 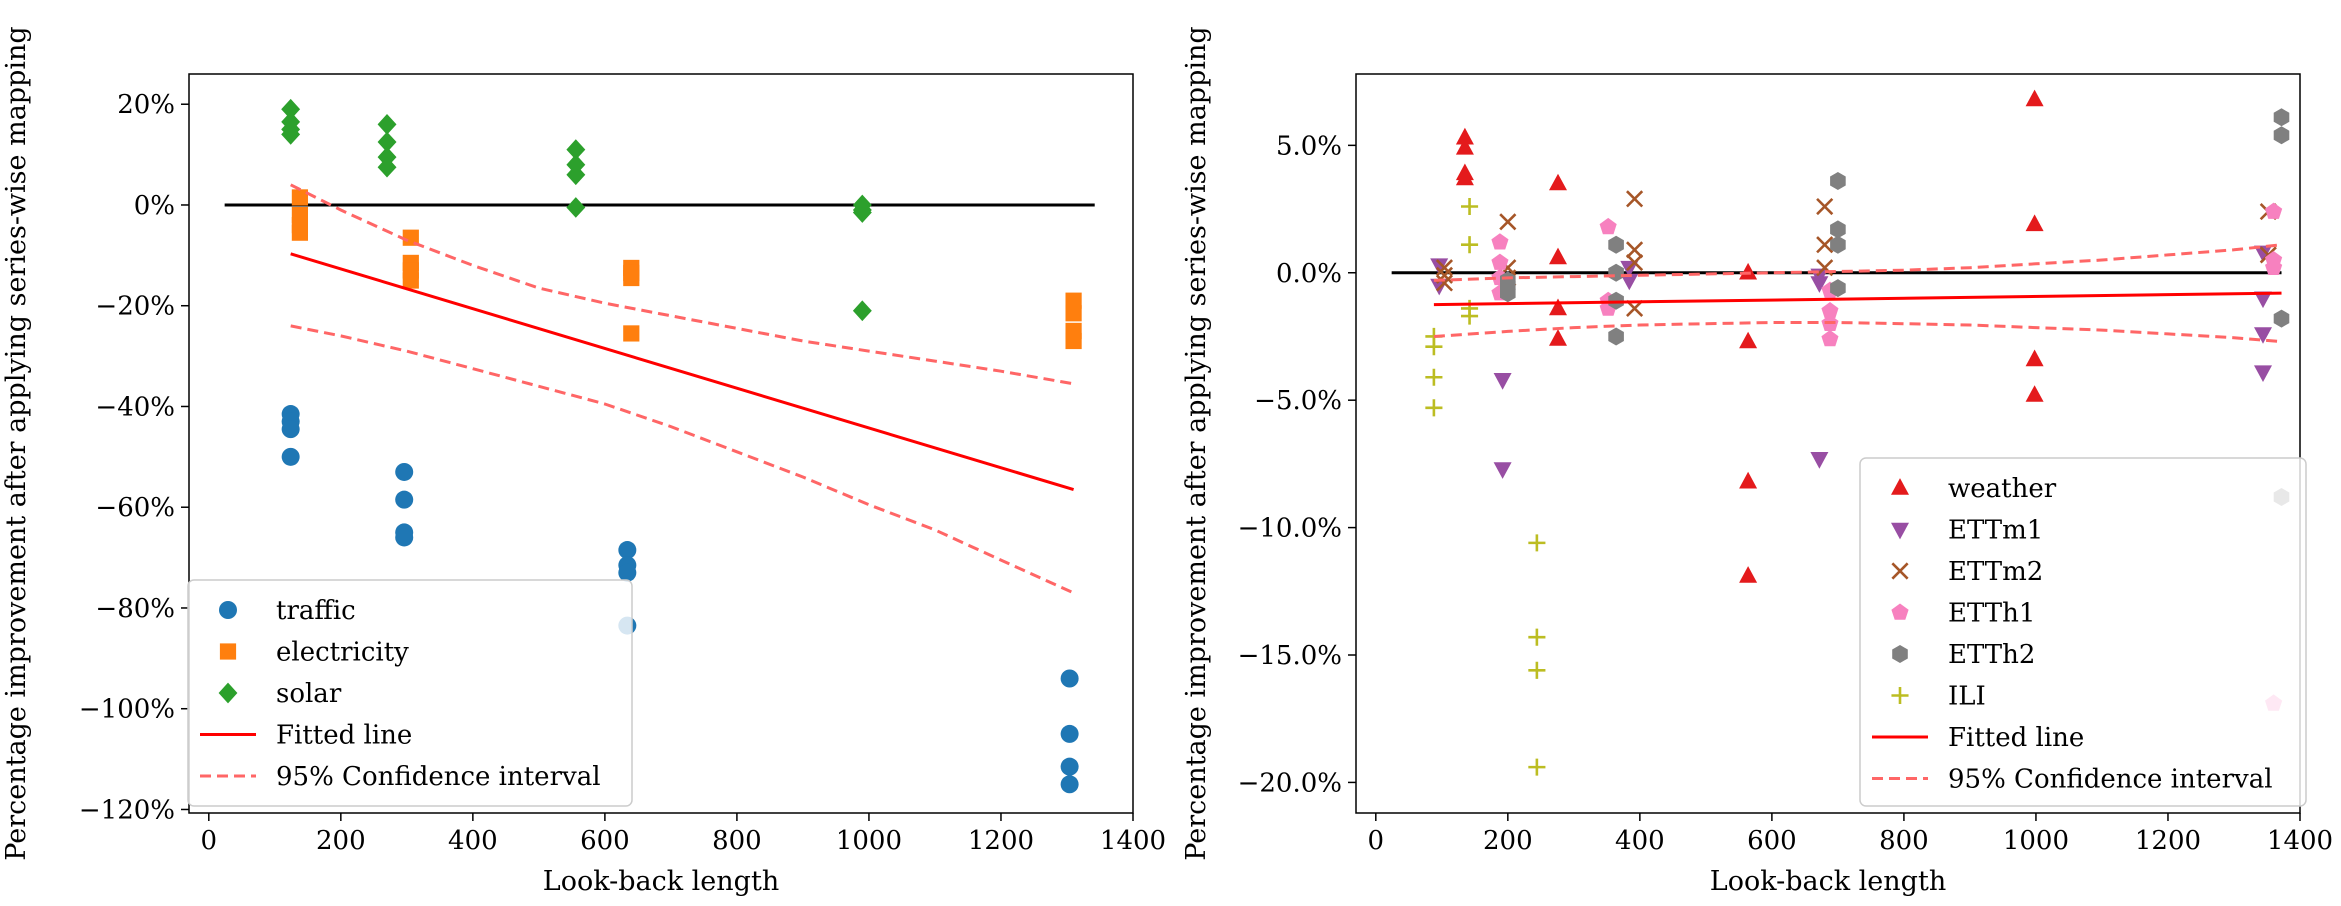 I want to click on y-tick-label: −20.0%, so click(x=1290, y=783).